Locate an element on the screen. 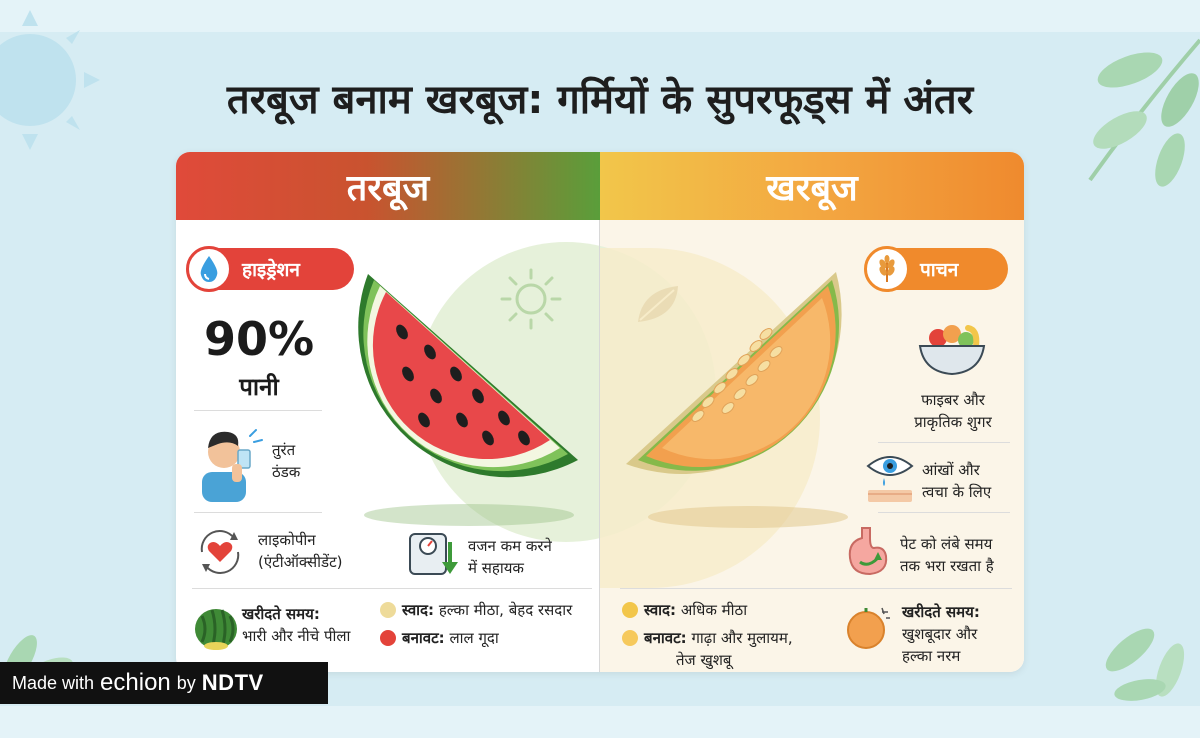 Image resolution: width=1200 pixels, height=738 pixels. lycopene-text-1: लाइकोपीन is located at coordinates (287, 540).